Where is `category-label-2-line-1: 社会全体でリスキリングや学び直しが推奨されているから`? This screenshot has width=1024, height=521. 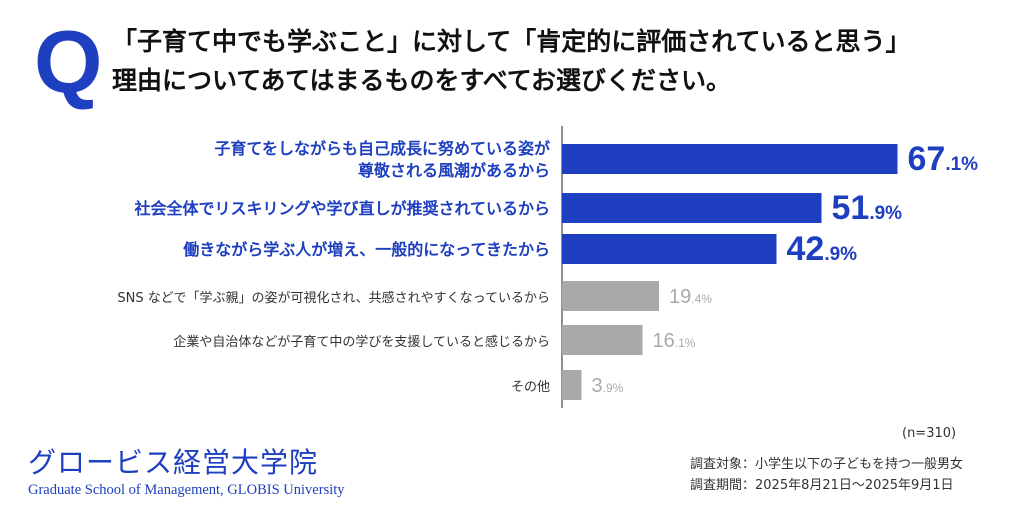 category-label-2-line-1: 社会全体でリスキリングや学び直しが推奨されているから is located at coordinates (341, 208).